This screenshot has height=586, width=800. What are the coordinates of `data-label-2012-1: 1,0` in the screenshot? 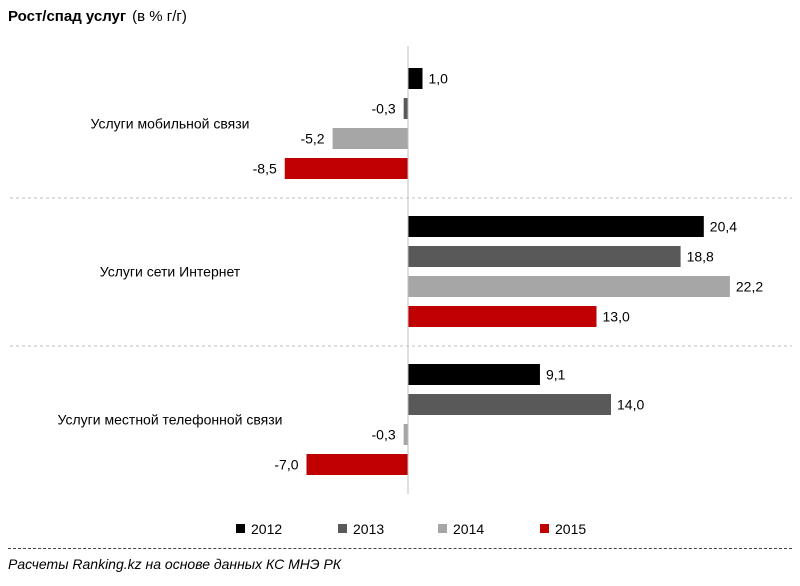 It's located at (439, 79).